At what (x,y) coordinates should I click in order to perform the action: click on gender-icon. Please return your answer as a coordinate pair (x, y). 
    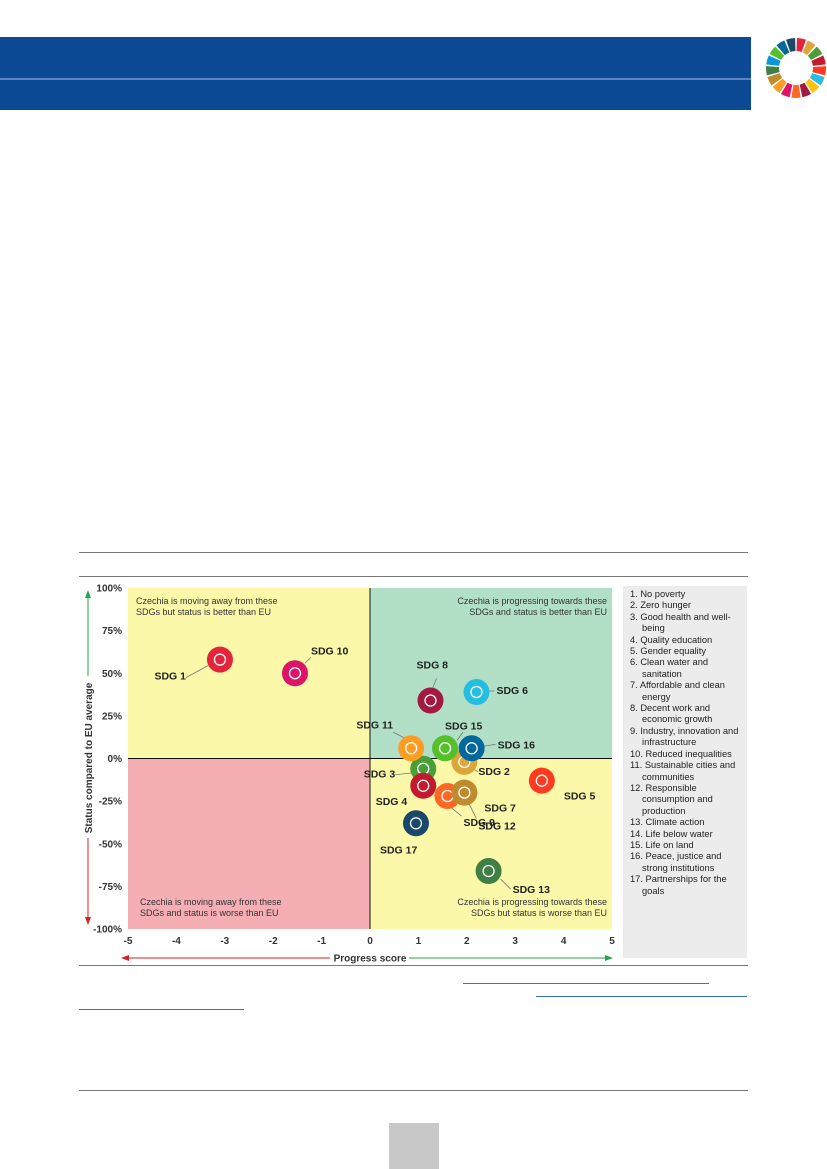
    Looking at the image, I should click on (541, 780).